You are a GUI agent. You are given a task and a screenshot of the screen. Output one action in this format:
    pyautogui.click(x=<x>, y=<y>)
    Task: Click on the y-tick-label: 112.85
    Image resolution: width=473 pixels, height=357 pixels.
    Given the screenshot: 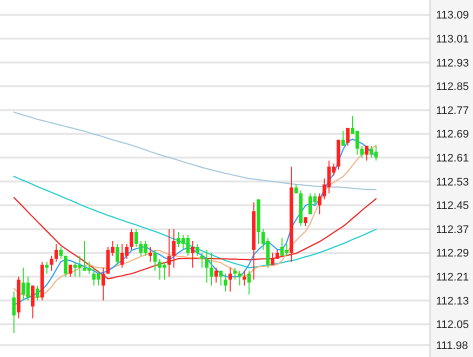 What is the action you would take?
    pyautogui.click(x=452, y=87)
    